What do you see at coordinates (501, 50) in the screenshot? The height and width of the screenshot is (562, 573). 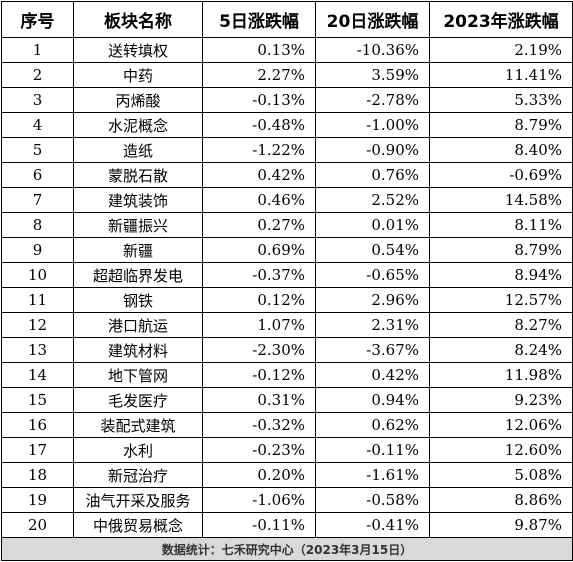 I see `2023-change-cell: 2.19%` at bounding box center [501, 50].